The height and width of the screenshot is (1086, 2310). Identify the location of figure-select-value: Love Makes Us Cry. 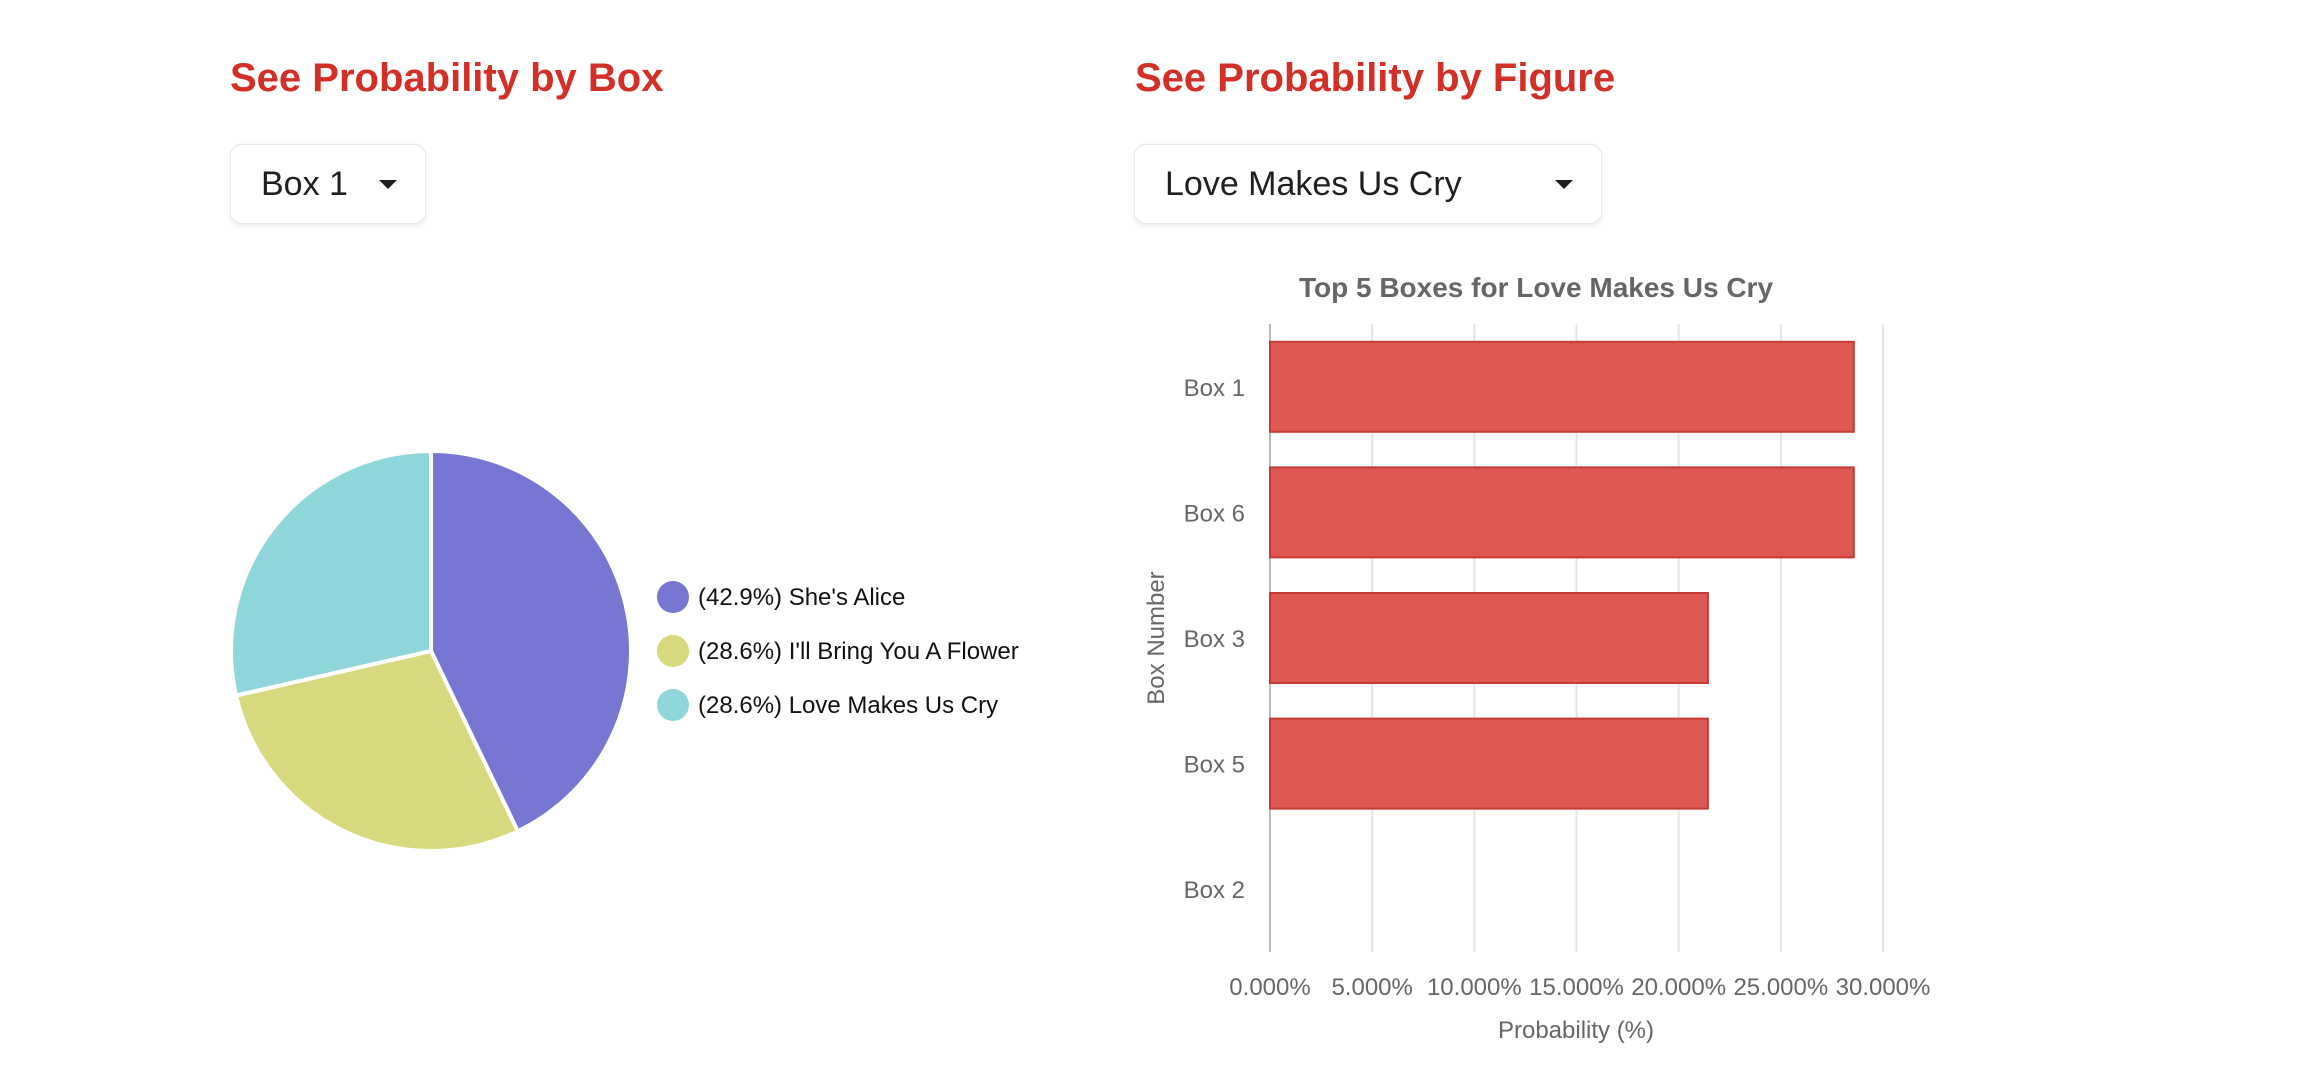
(1313, 183).